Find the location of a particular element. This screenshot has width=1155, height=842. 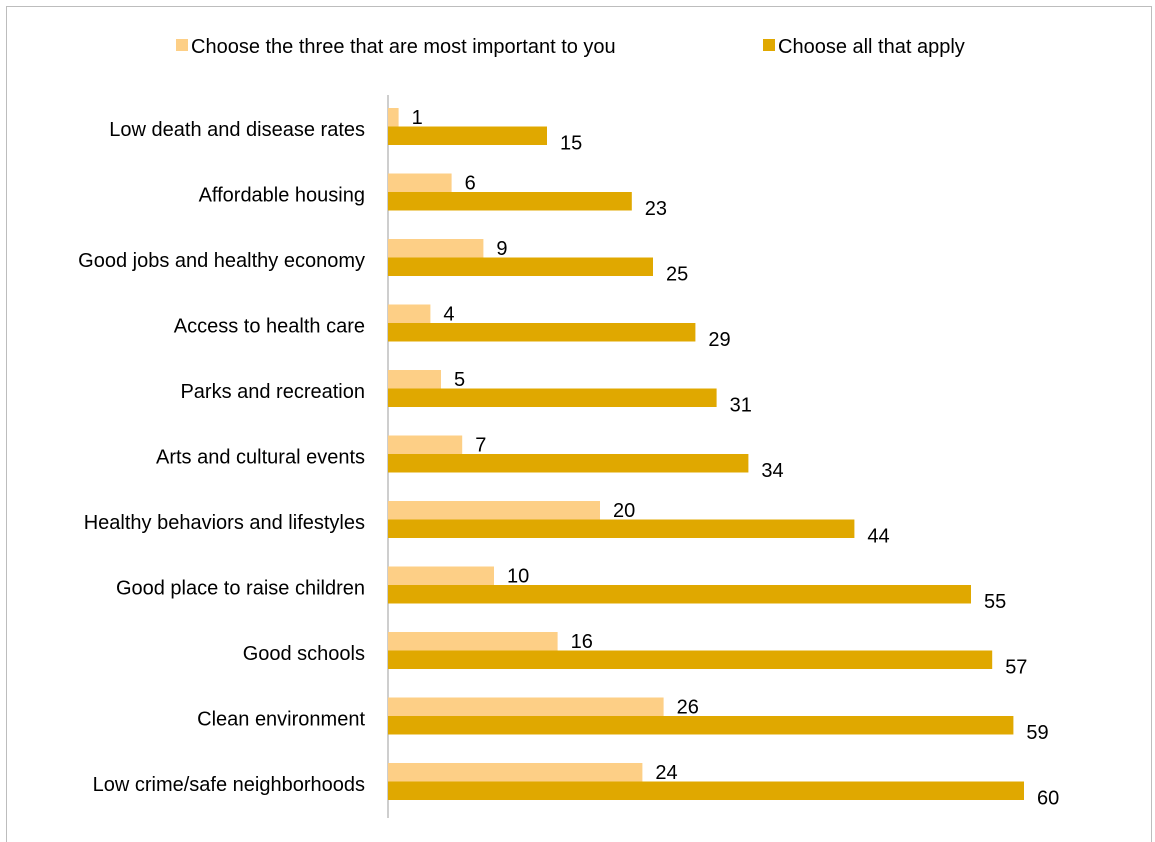

data-label: 23 is located at coordinates (656, 209).